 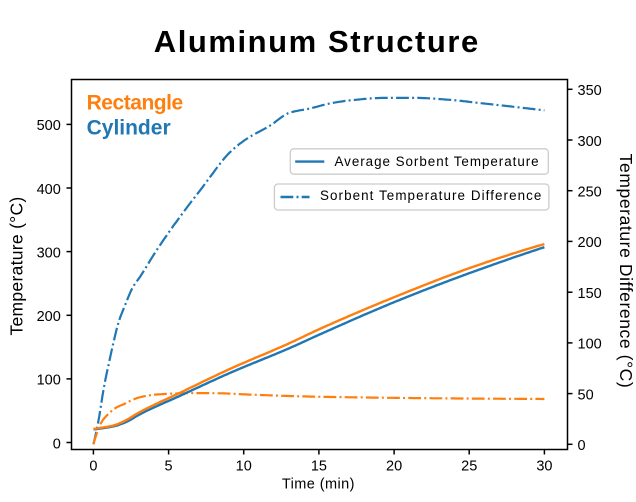 What do you see at coordinates (169, 466) in the screenshot?
I see `svg-text: 5` at bounding box center [169, 466].